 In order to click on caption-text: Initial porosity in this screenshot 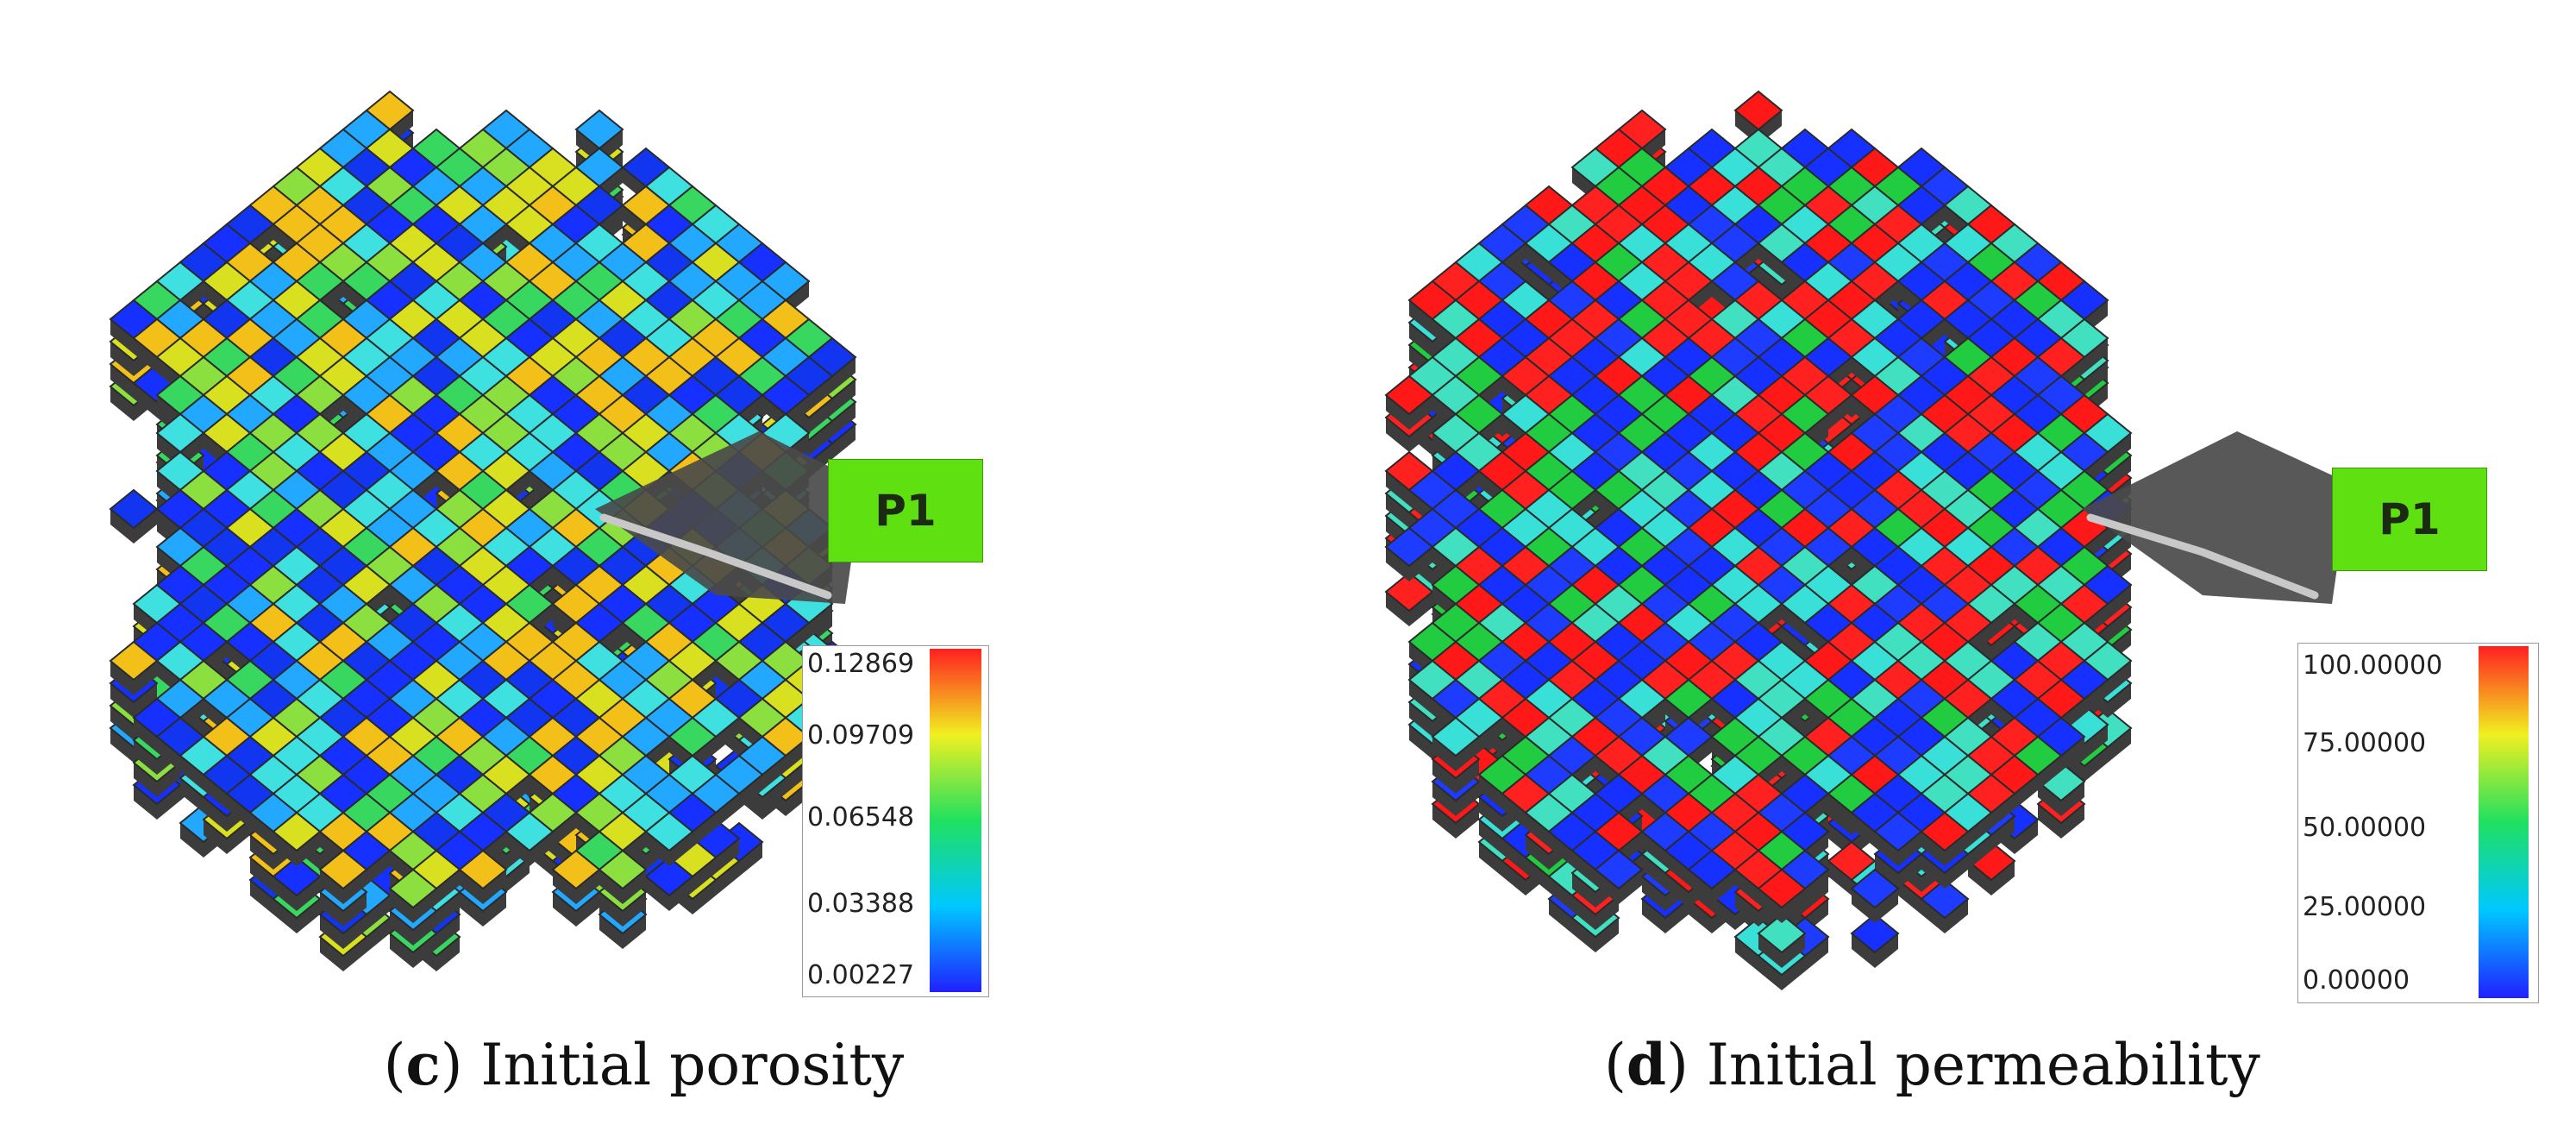, I will do `click(692, 1065)`.